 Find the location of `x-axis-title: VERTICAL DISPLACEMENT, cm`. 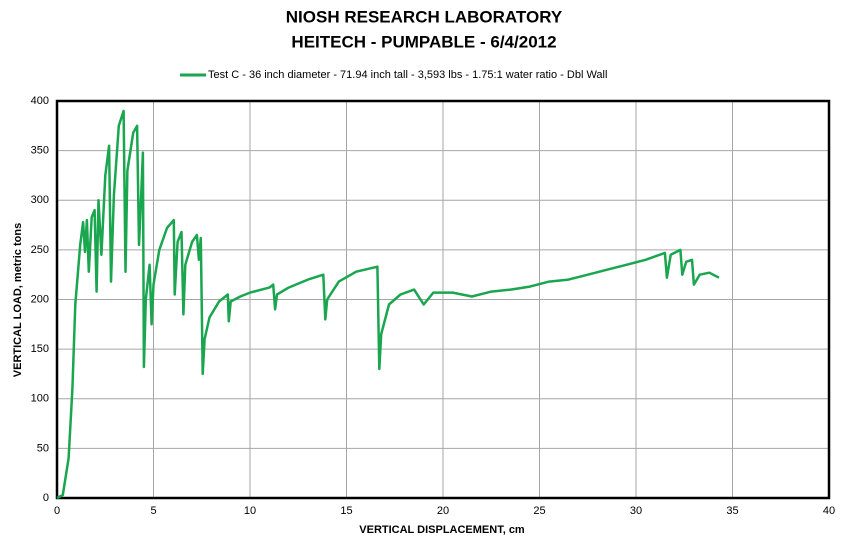

x-axis-title: VERTICAL DISPLACEMENT, cm is located at coordinates (442, 530).